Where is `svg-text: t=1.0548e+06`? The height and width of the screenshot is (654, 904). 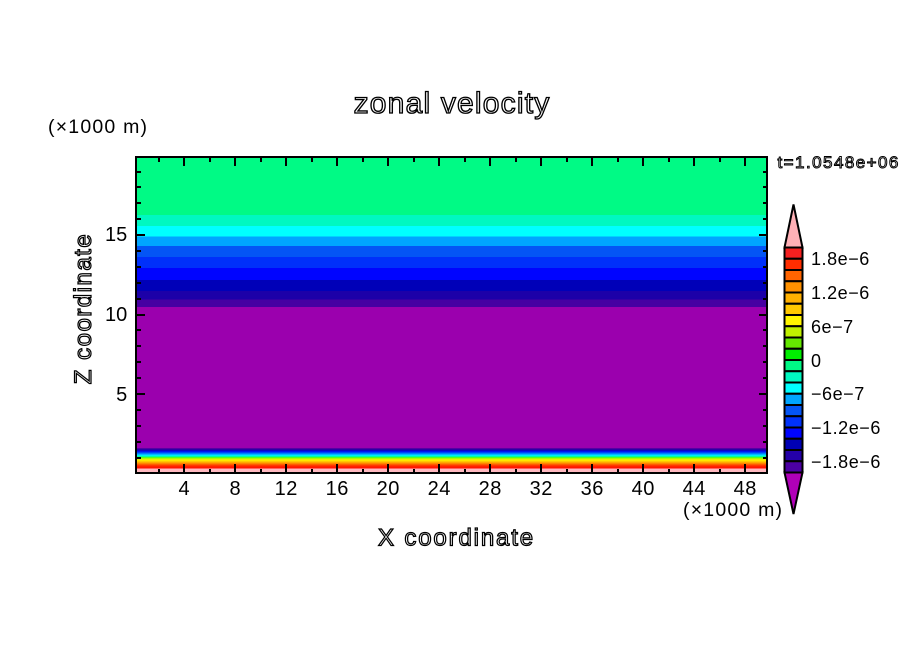
svg-text: t=1.0548e+06 is located at coordinates (839, 162).